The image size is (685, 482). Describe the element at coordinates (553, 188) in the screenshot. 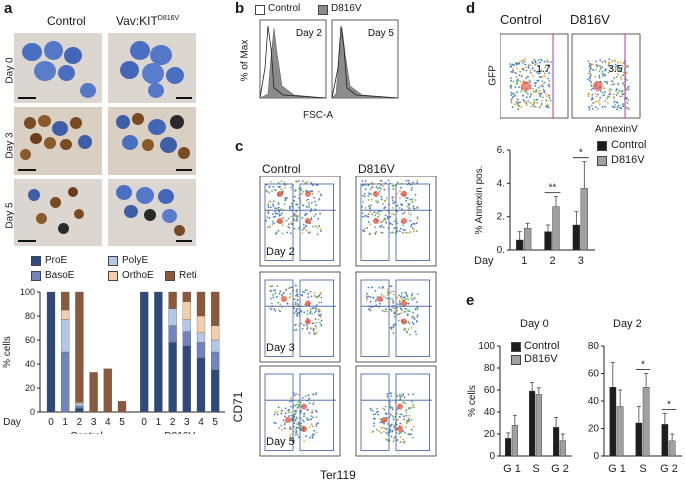

I see `d-sig-label-1: **` at that location.